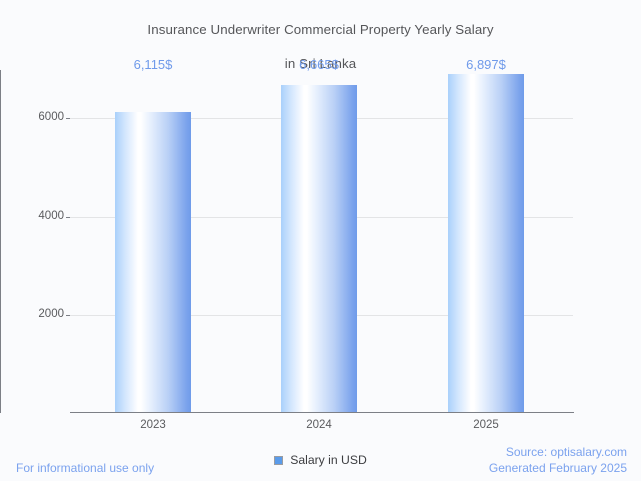 The image size is (641, 481). I want to click on bar-2024, so click(319, 248).